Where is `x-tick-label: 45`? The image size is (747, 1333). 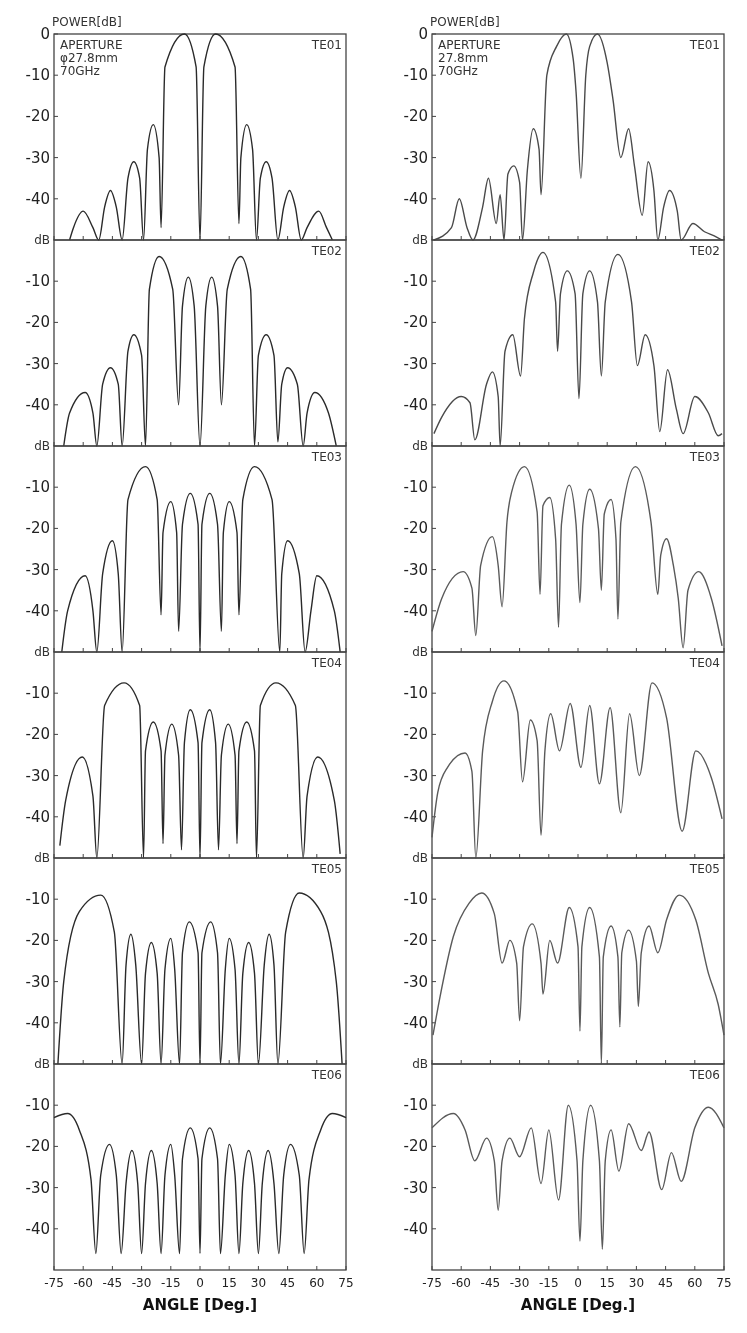 x-tick-label: 45 is located at coordinates (287, 1283).